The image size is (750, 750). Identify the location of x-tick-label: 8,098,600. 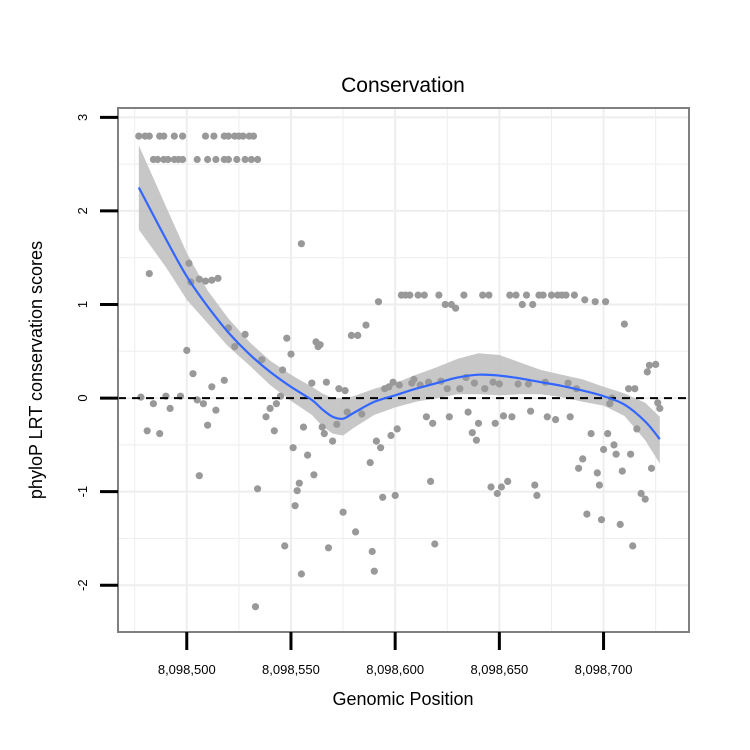
(395, 669).